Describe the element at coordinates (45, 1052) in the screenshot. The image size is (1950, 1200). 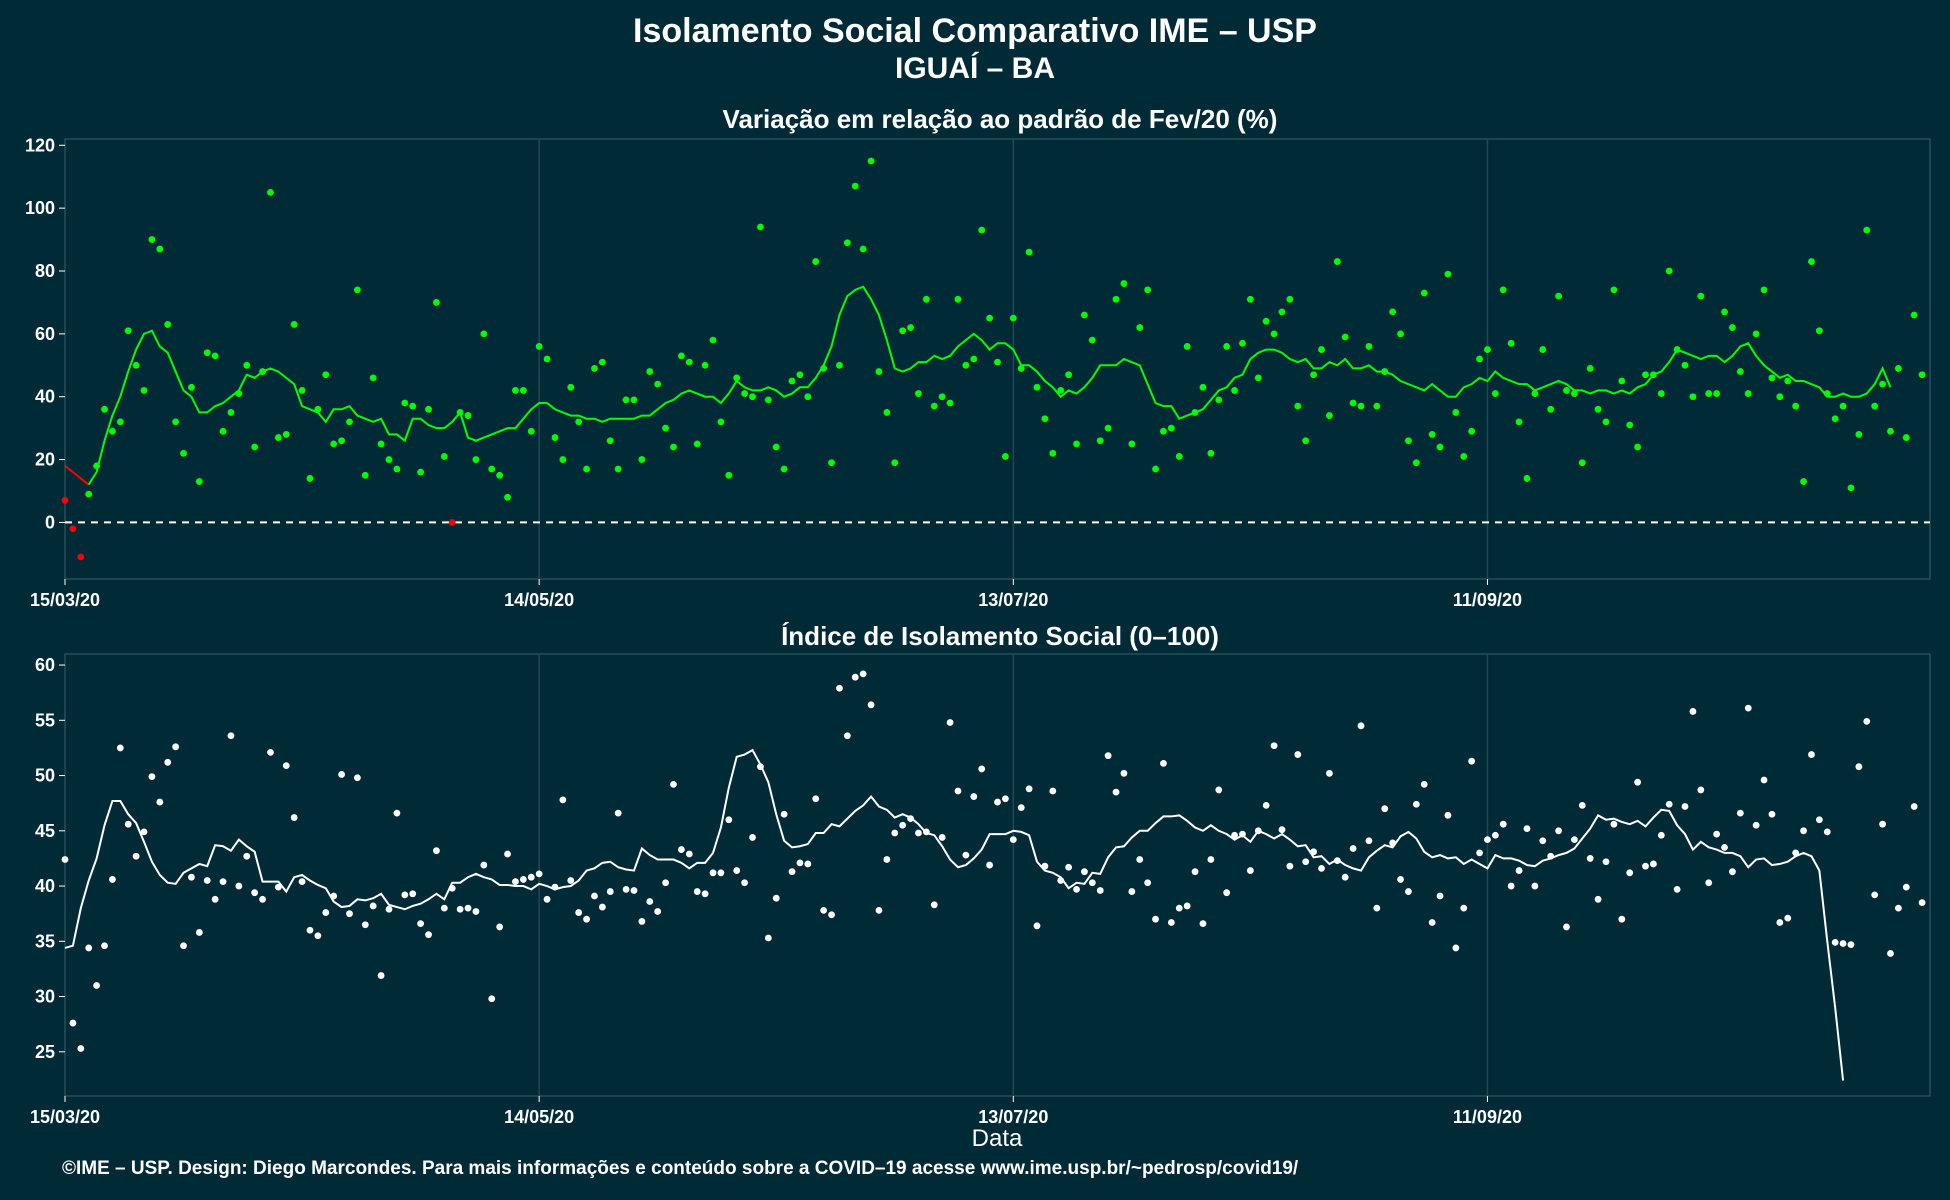
I see `y-tick-label: 25` at that location.